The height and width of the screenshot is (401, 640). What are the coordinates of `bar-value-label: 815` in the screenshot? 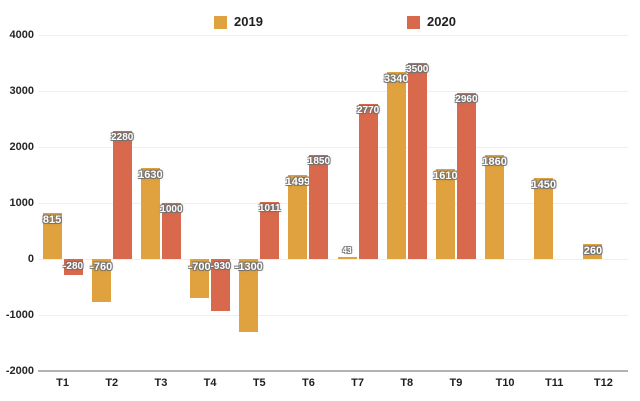 It's located at (52, 220).